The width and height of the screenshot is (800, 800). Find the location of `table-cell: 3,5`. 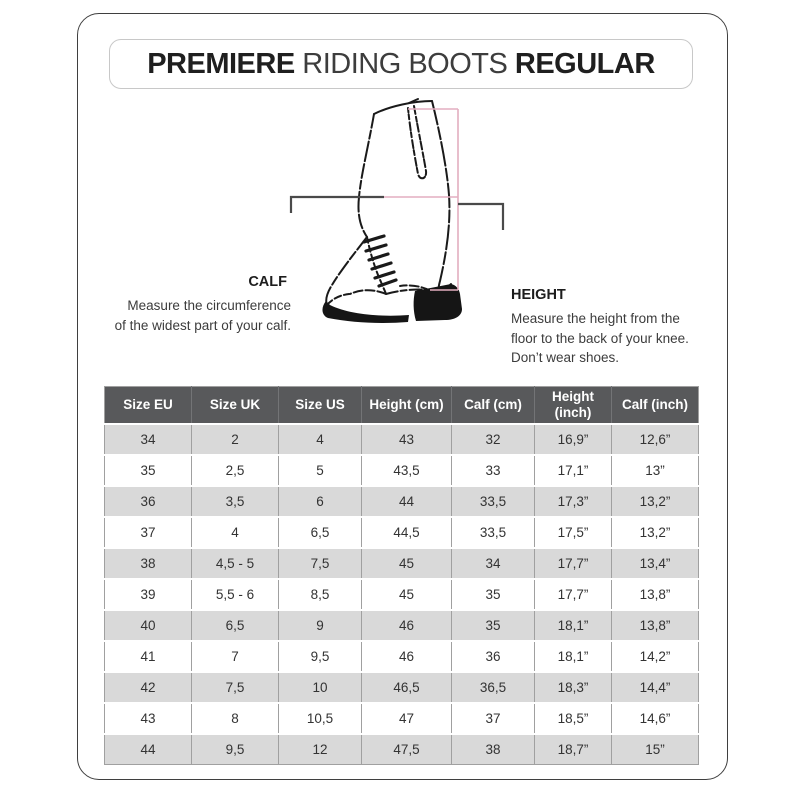

table-cell: 3,5 is located at coordinates (235, 501).